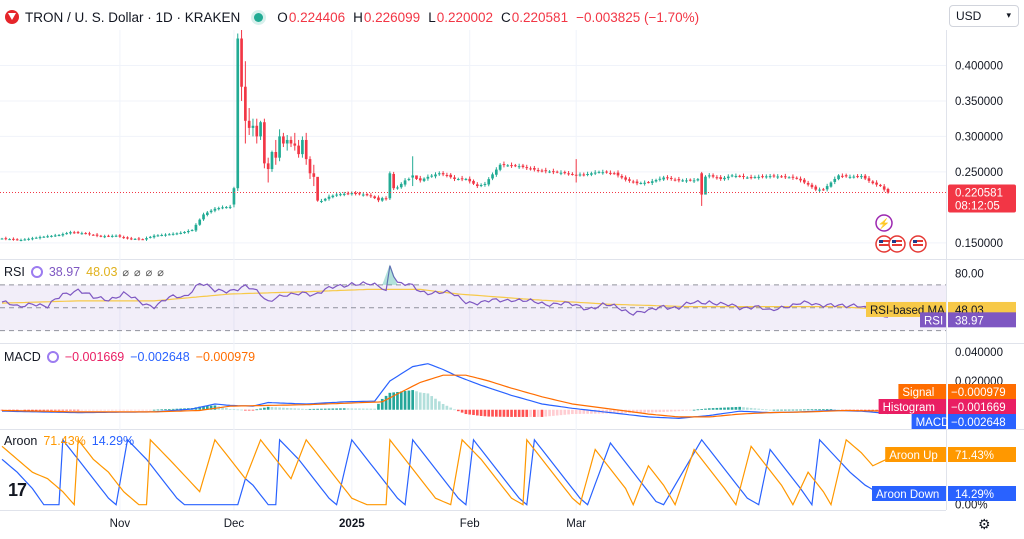  Describe the element at coordinates (971, 506) in the screenshot. I see `aroon-axis-tick: 0.00%` at that location.